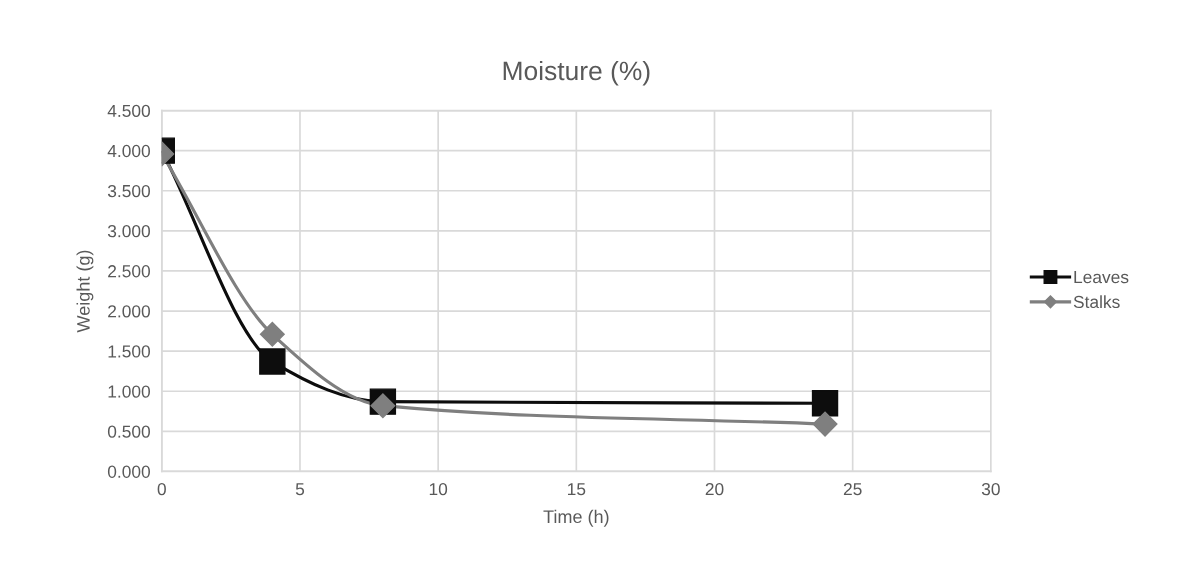 The height and width of the screenshot is (582, 1181). Describe the element at coordinates (129, 111) in the screenshot. I see `y-tick-label: 4.500` at that location.